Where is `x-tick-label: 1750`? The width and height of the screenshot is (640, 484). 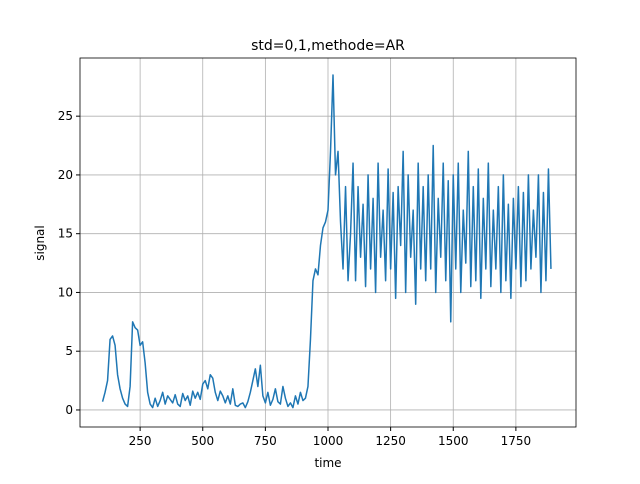
x-tick-label: 1750 is located at coordinates (516, 441).